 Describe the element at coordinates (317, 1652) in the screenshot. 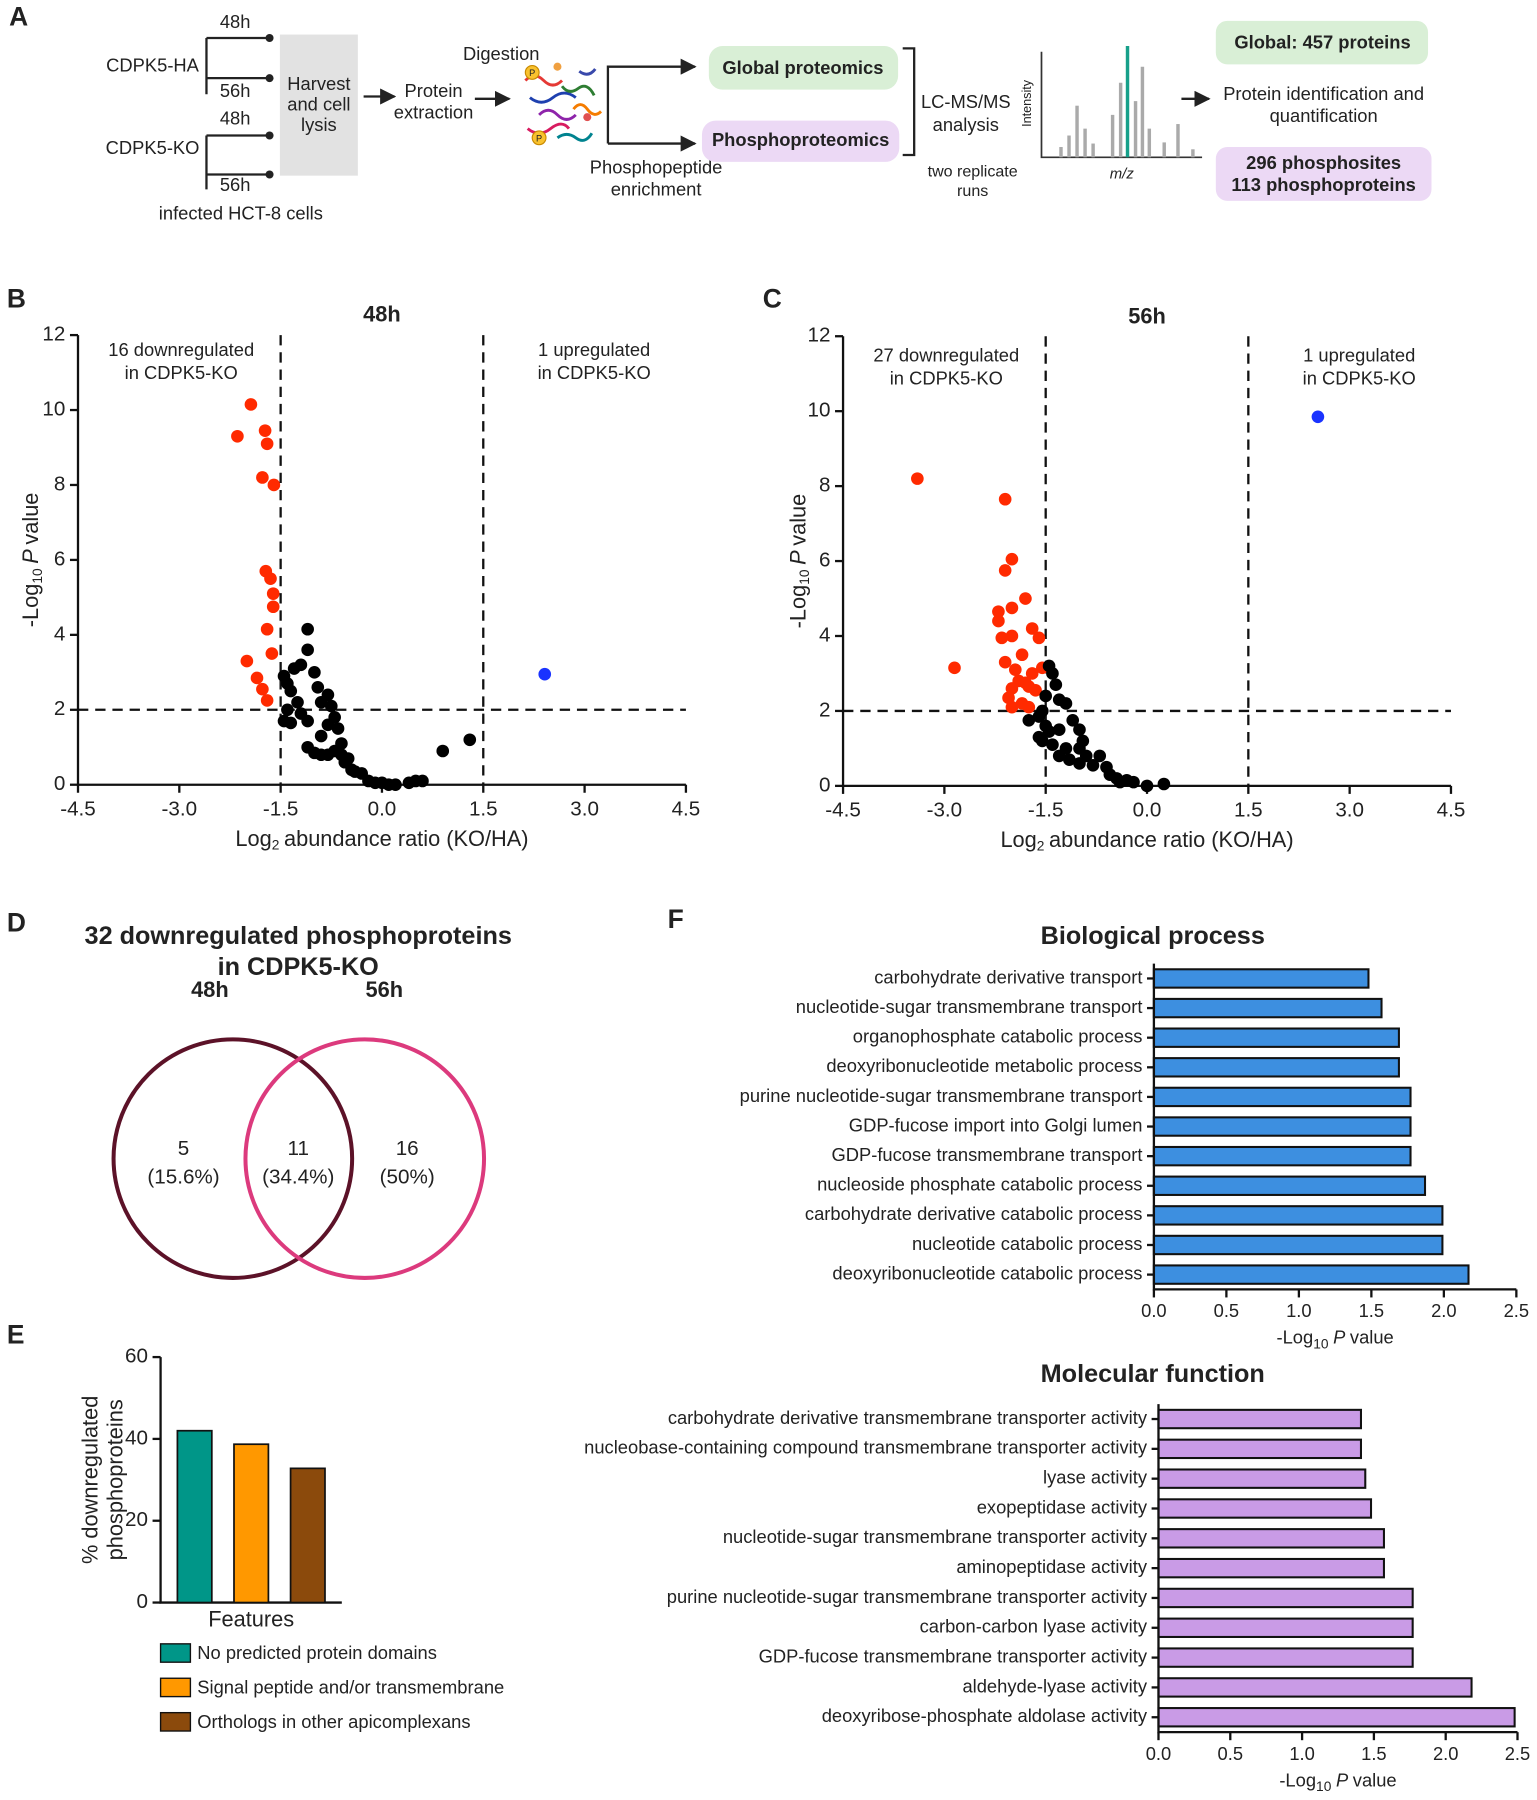

I see `legend-label: No predicted protein domains` at that location.